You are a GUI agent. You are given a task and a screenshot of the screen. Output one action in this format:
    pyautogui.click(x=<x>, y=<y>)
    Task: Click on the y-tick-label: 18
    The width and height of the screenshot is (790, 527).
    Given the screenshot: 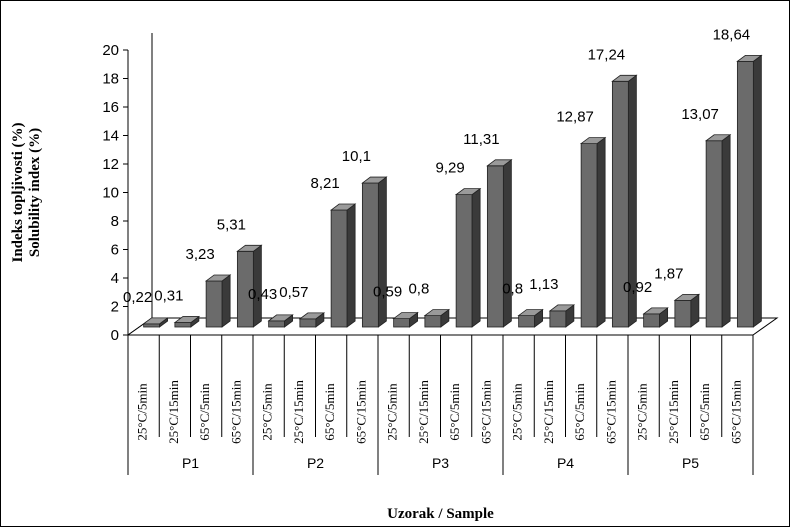 What is the action you would take?
    pyautogui.click(x=110, y=79)
    